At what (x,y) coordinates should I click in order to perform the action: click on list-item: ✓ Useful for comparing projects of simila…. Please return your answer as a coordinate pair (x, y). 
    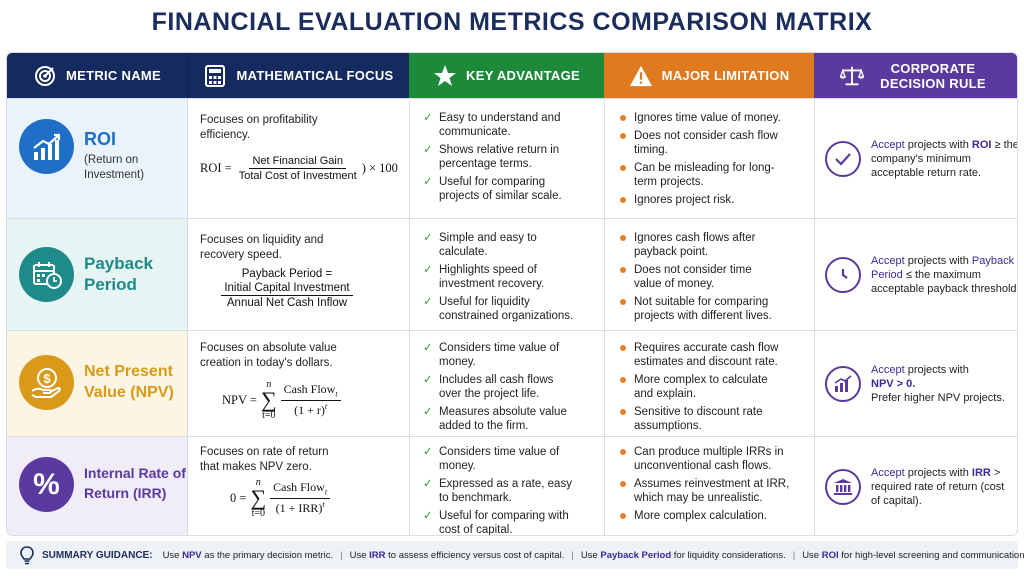
    Looking at the image, I should click on (492, 189).